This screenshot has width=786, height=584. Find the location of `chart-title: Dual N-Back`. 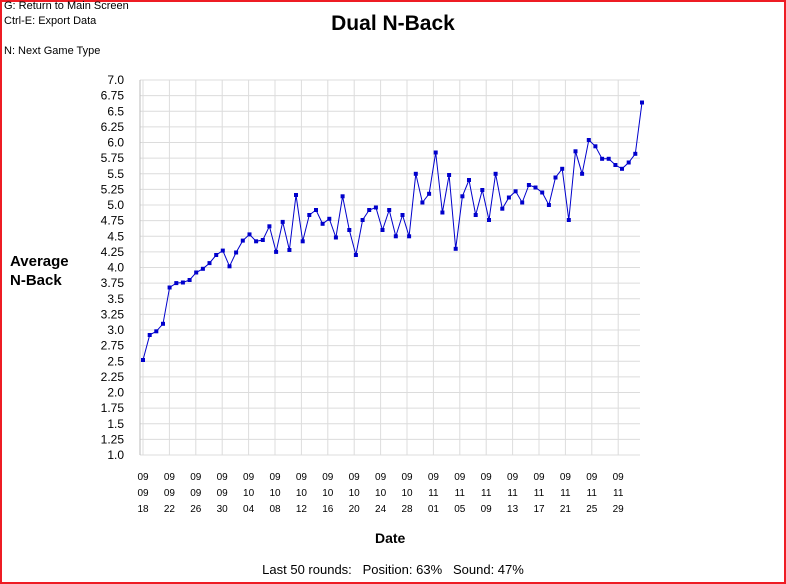

chart-title: Dual N-Back is located at coordinates (393, 23).